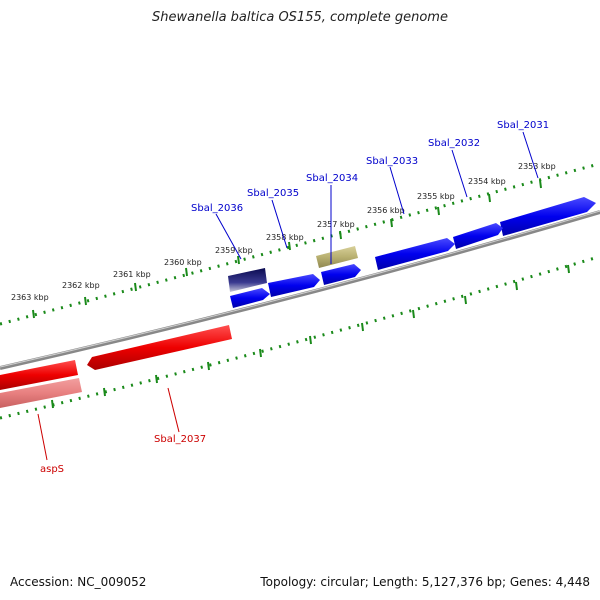  What do you see at coordinates (548, 216) in the screenshot?
I see `gene-sbal-2031` at bounding box center [548, 216].